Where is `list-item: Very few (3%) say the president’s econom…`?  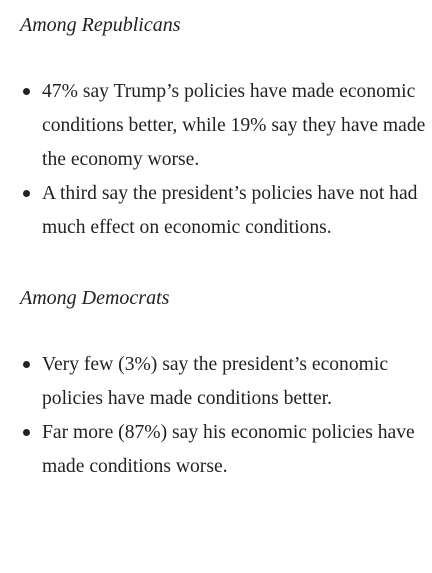 list-item: Very few (3%) say the president’s econom… is located at coordinates (226, 382).